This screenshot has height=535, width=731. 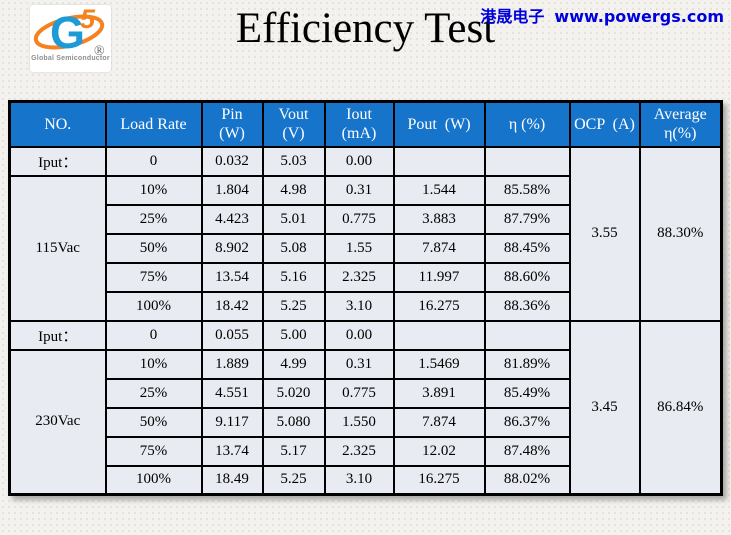 What do you see at coordinates (527, 422) in the screenshot?
I see `cell-eff: 86.37%` at bounding box center [527, 422].